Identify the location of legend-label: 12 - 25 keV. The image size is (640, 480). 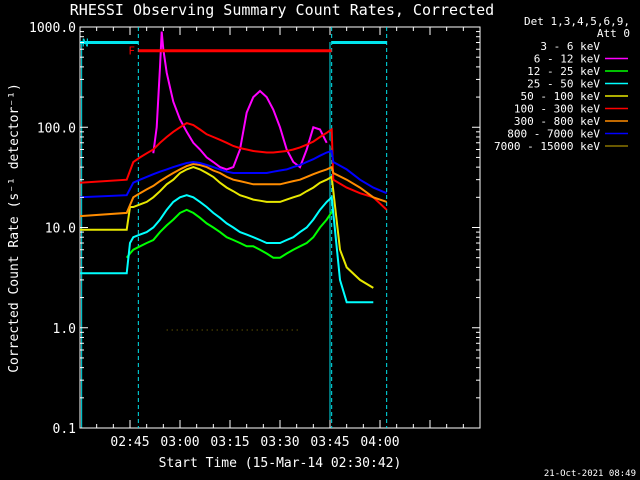
(563, 71).